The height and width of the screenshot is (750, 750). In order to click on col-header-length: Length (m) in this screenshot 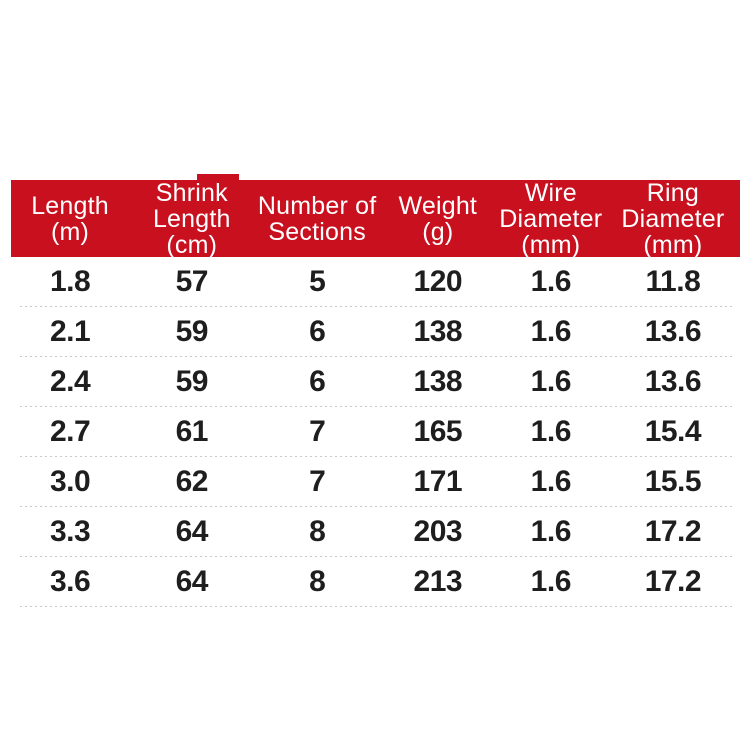, I will do `click(70, 218)`.